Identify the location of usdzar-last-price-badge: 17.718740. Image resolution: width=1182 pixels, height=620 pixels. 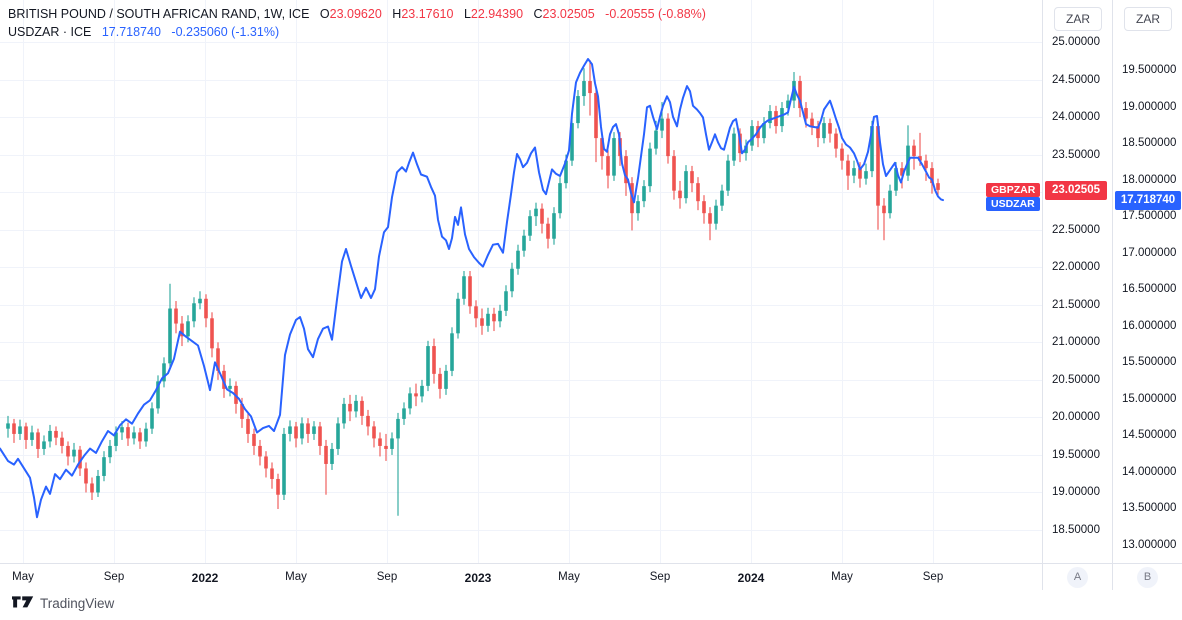
(1148, 200).